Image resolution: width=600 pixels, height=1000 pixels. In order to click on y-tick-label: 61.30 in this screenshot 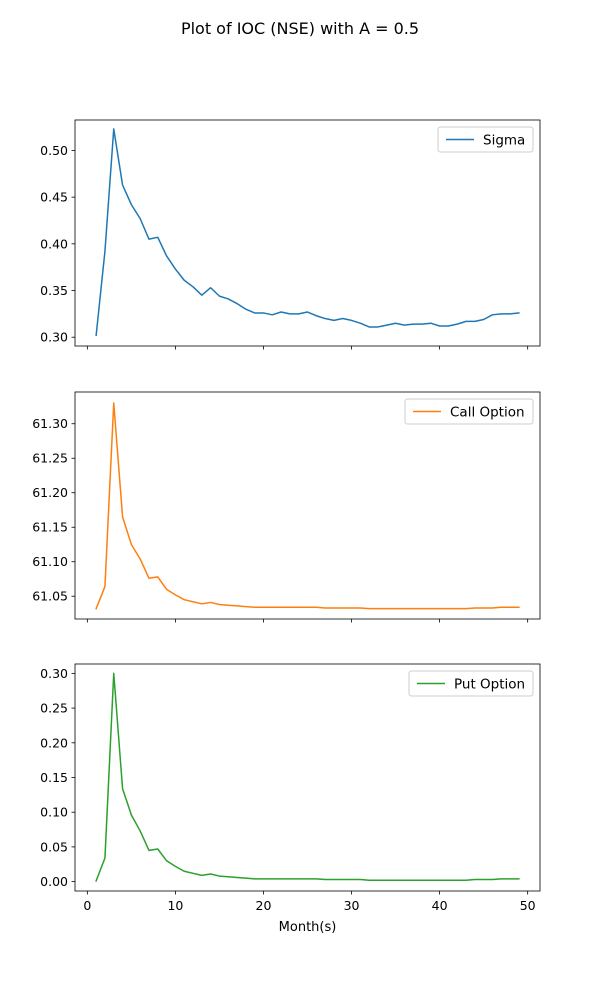, I will do `click(50, 423)`.